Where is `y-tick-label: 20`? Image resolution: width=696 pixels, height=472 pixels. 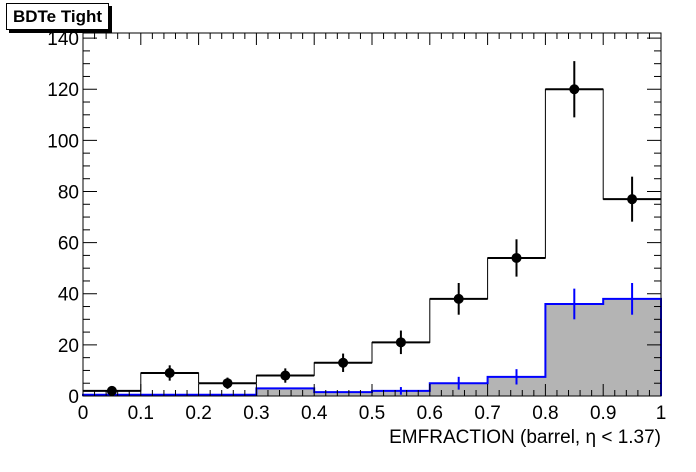 y-tick-label: 20 is located at coordinates (68, 346).